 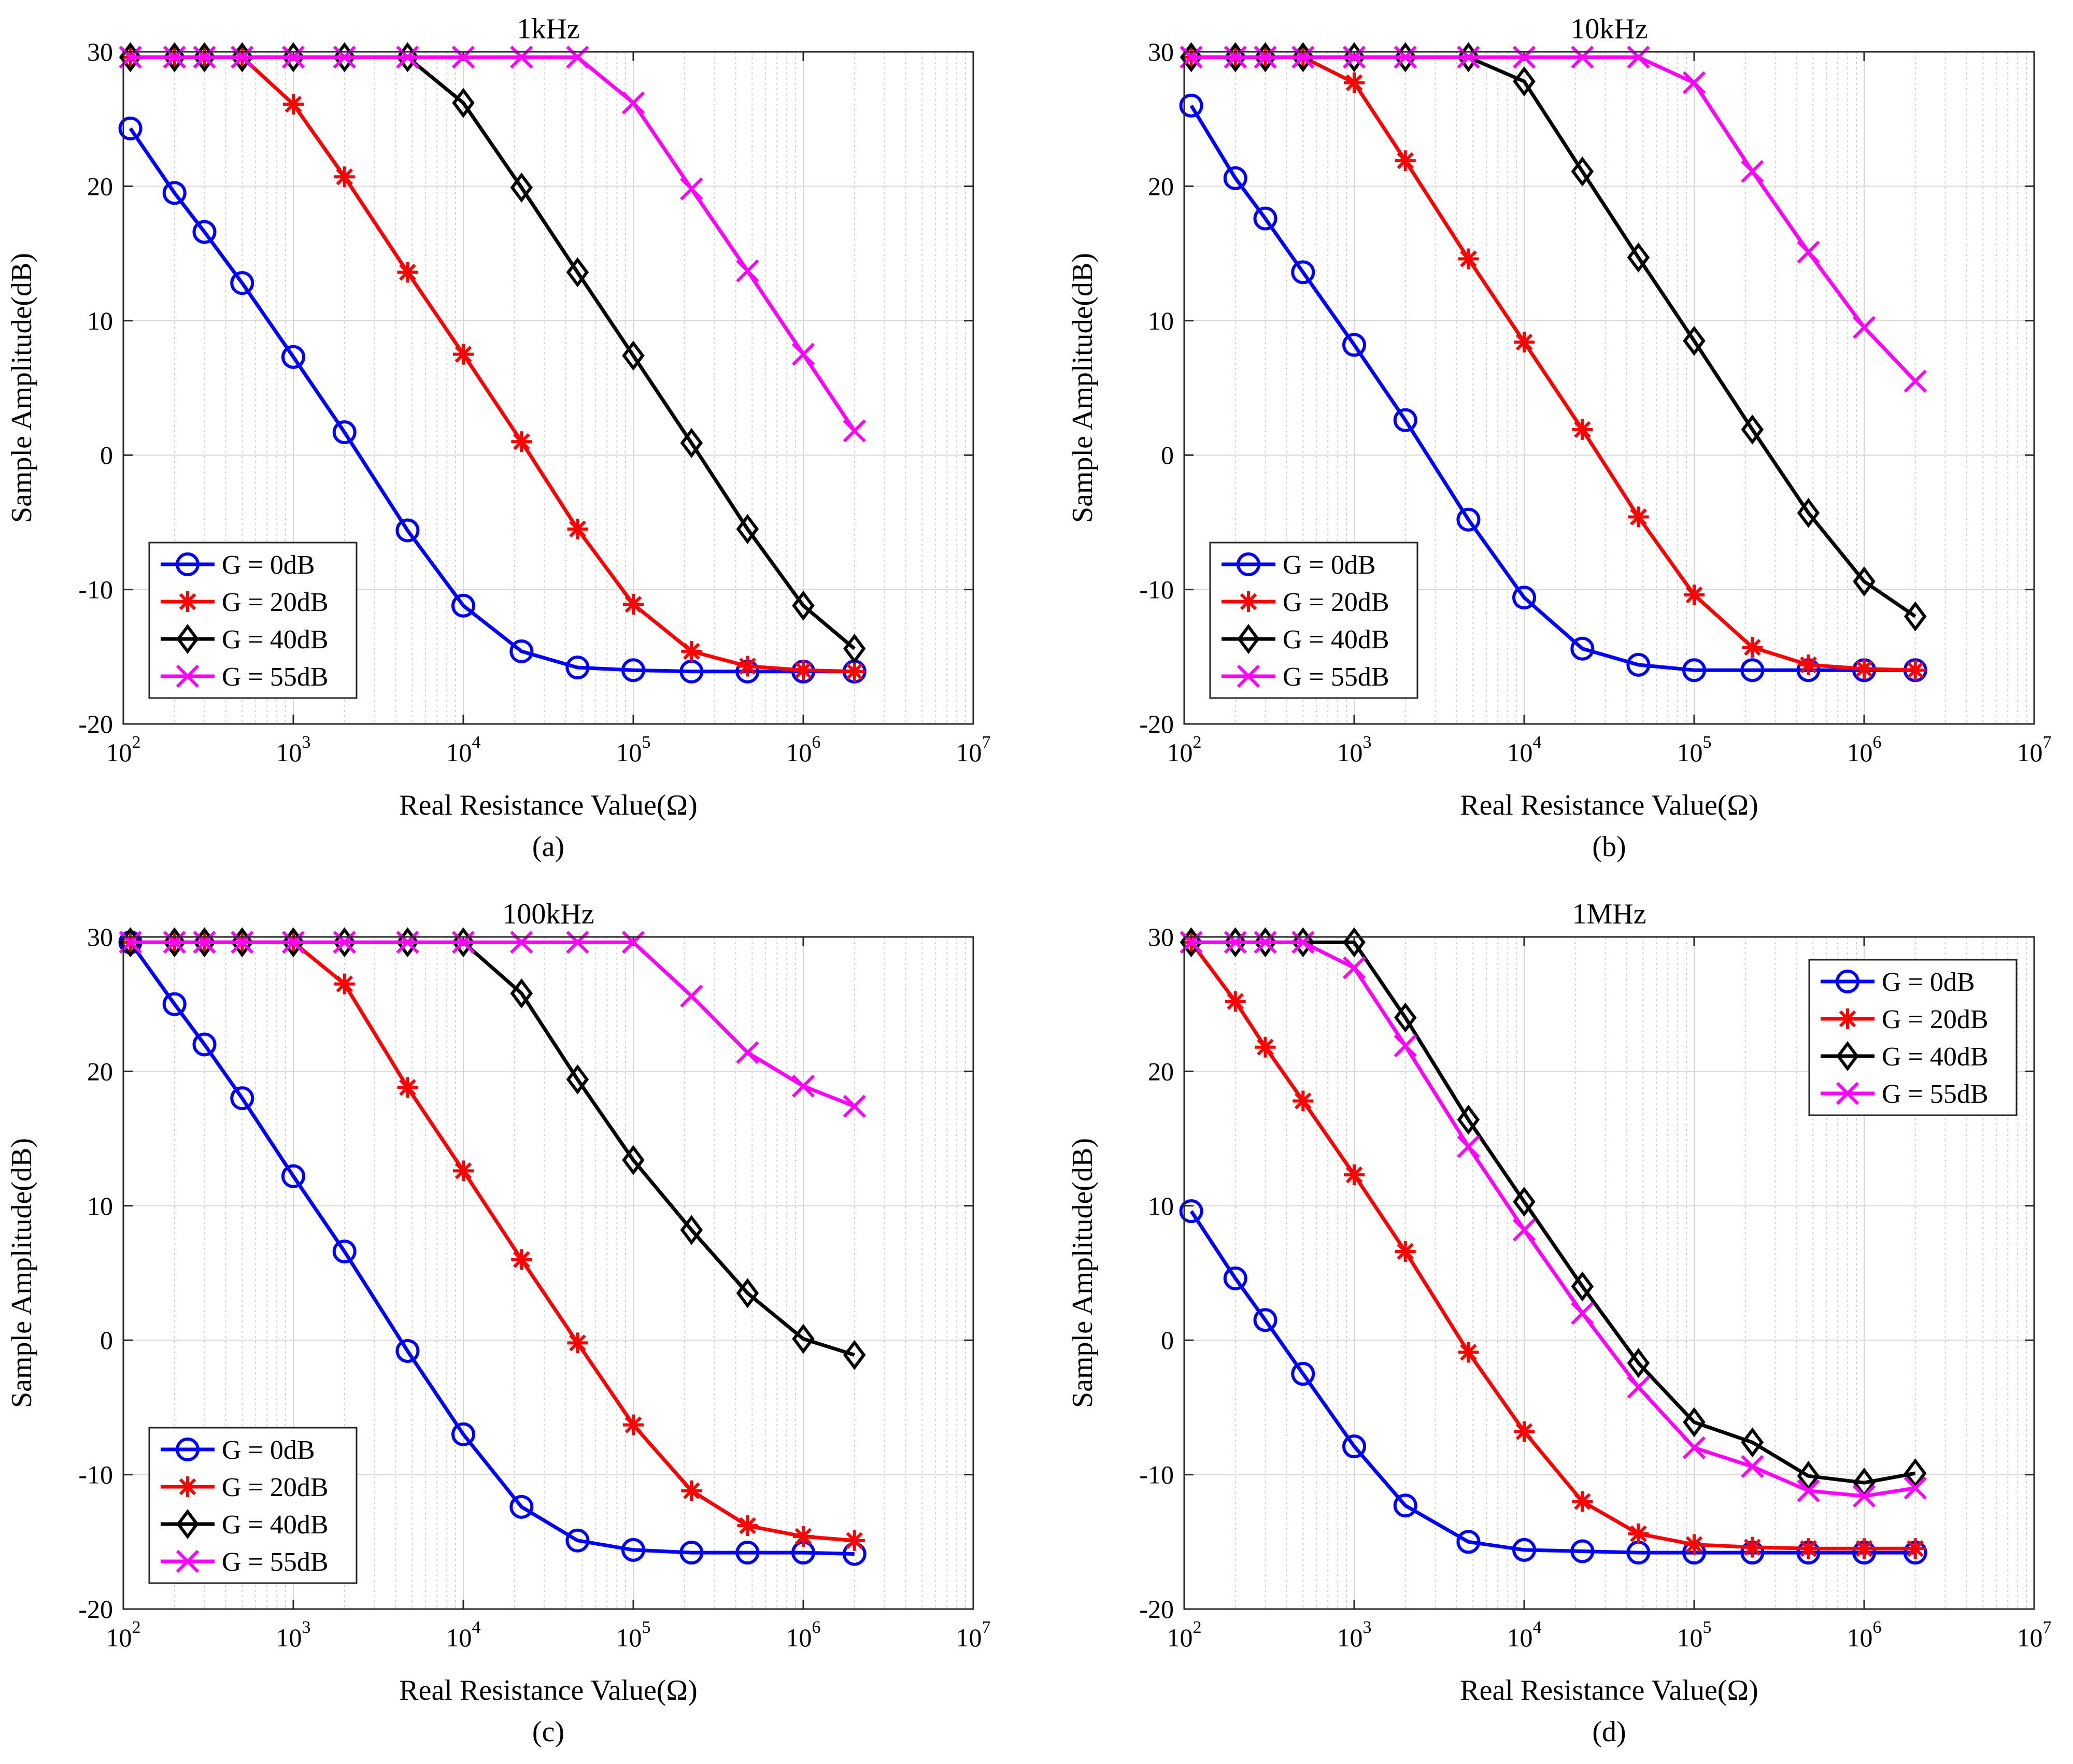 I want to click on legend: G = 0dB G = 20dB G = 40dB G = 55dB, so click(x=253, y=620).